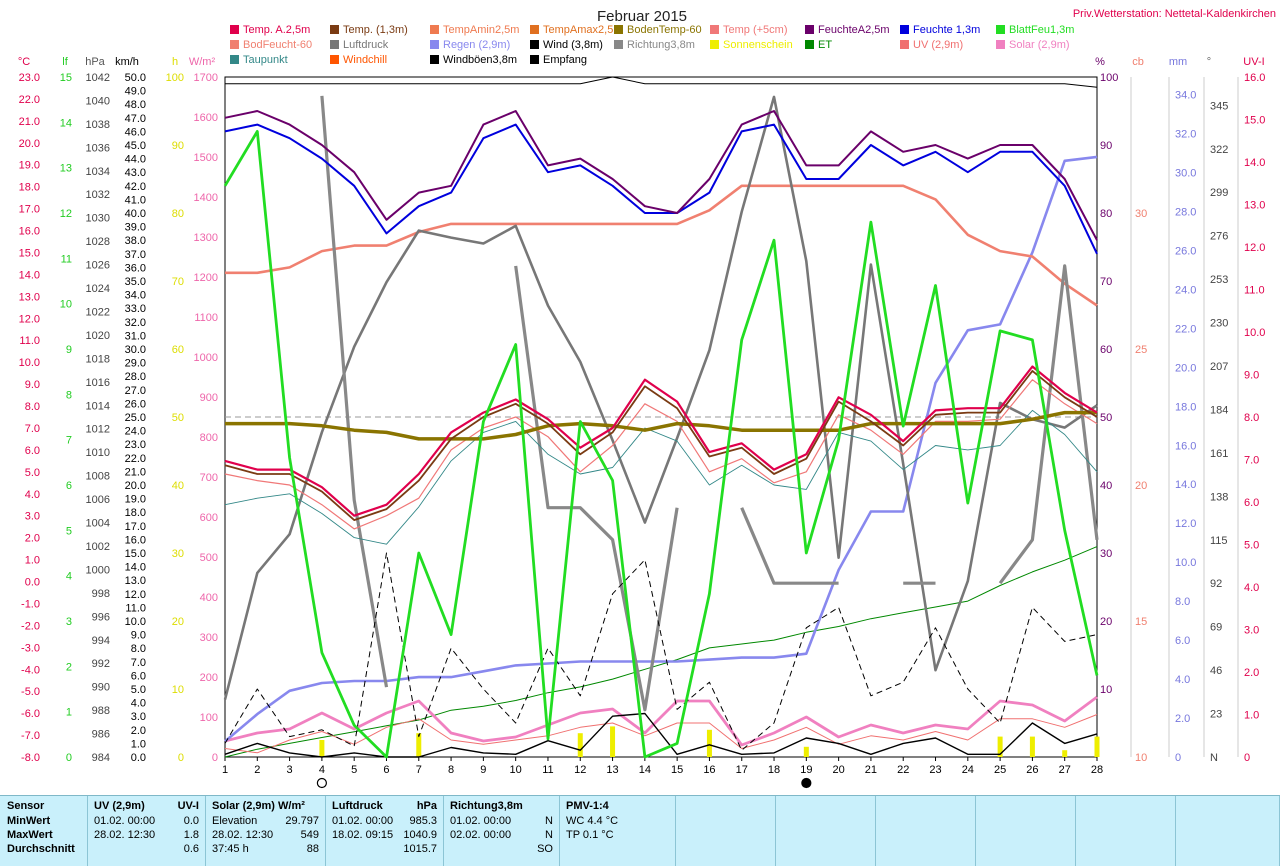 Image resolution: width=1280 pixels, height=866 pixels. Describe the element at coordinates (419, 770) in the screenshot. I see `x-tick-label: 7` at that location.